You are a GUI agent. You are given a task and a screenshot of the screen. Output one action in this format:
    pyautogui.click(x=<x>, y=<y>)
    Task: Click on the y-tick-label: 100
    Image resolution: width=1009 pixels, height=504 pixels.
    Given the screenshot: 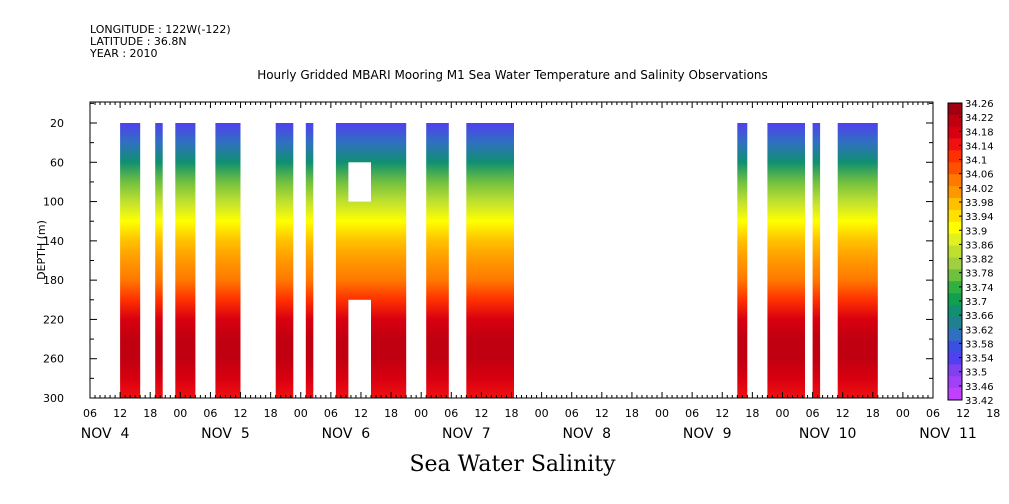 What is the action you would take?
    pyautogui.click(x=53, y=202)
    